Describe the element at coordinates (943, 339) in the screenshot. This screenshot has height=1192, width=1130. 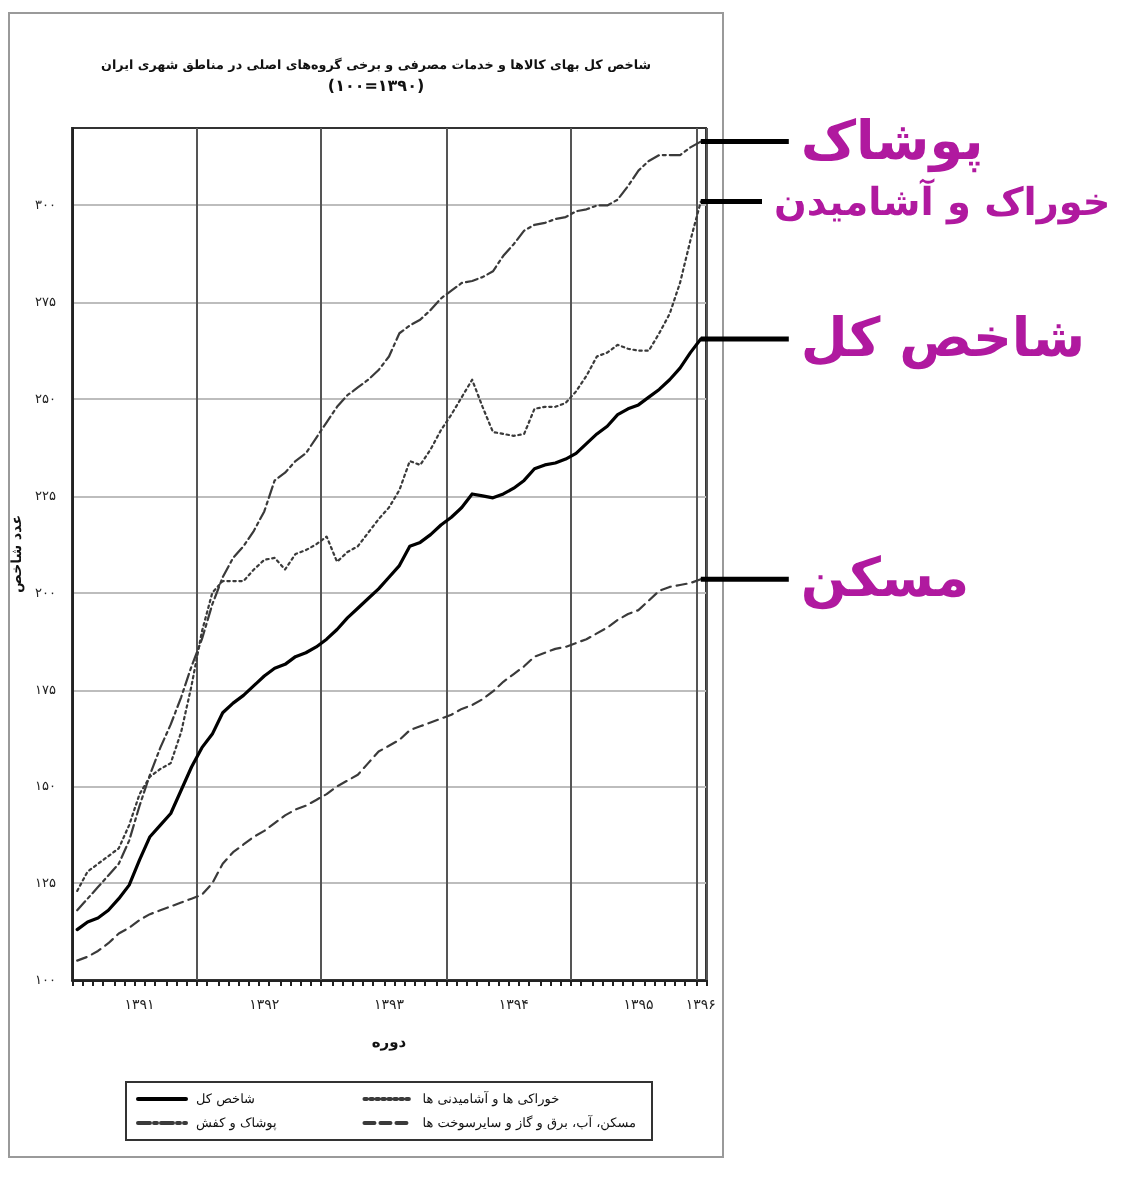
I see `annotation: شاخص کل` at that location.